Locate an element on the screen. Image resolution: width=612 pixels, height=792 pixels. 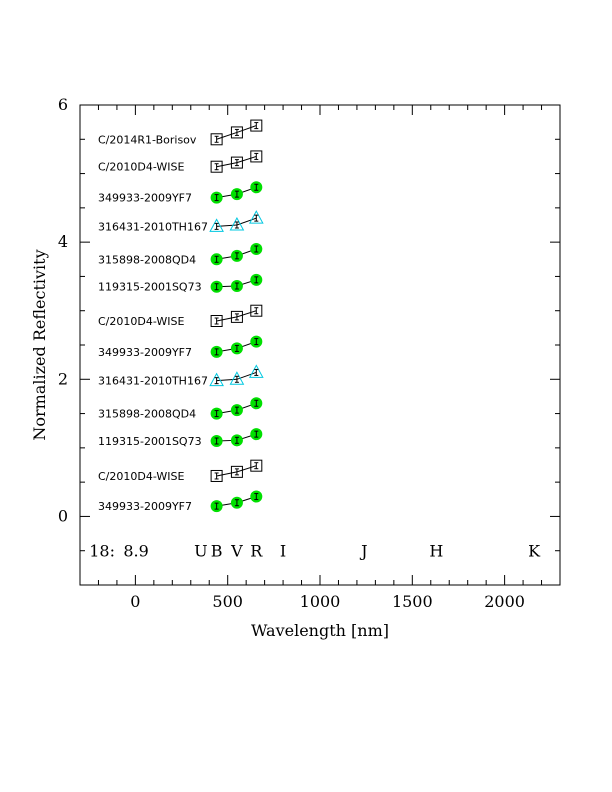
band-label-I: I is located at coordinates (283, 551).